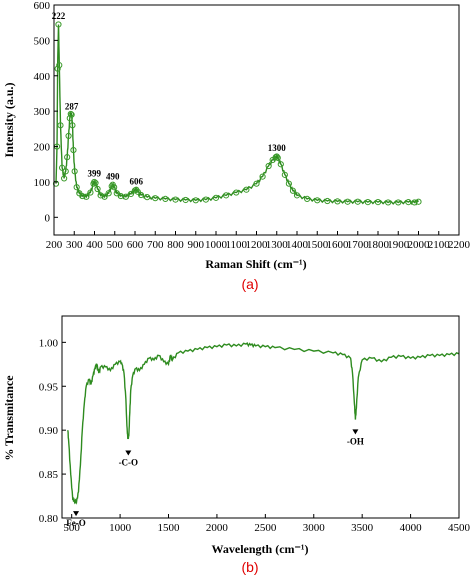 Image resolution: width=474 pixels, height=578 pixels. Describe the element at coordinates (42, 41) in the screenshot. I see `raman-y-tick-label: 500` at that location.